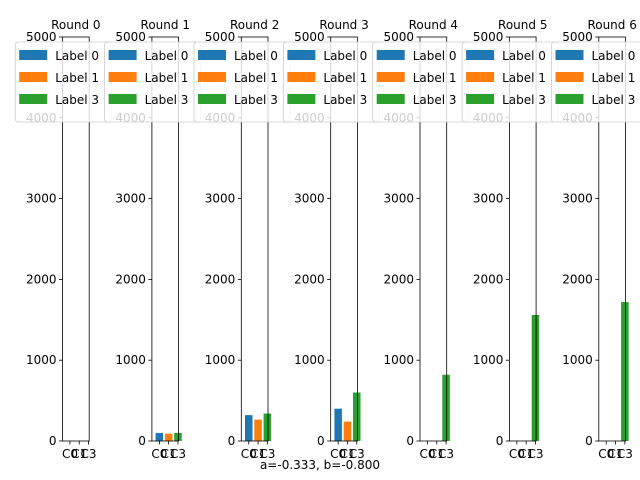 The height and width of the screenshot is (480, 640). I want to click on subplot-title: Round 4, so click(433, 25).